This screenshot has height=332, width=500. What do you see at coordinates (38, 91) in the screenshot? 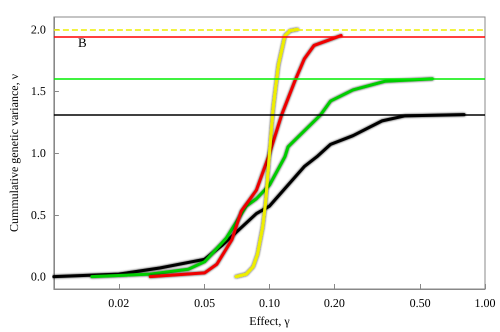
I see `y-tick-label: 1.5` at bounding box center [38, 91].